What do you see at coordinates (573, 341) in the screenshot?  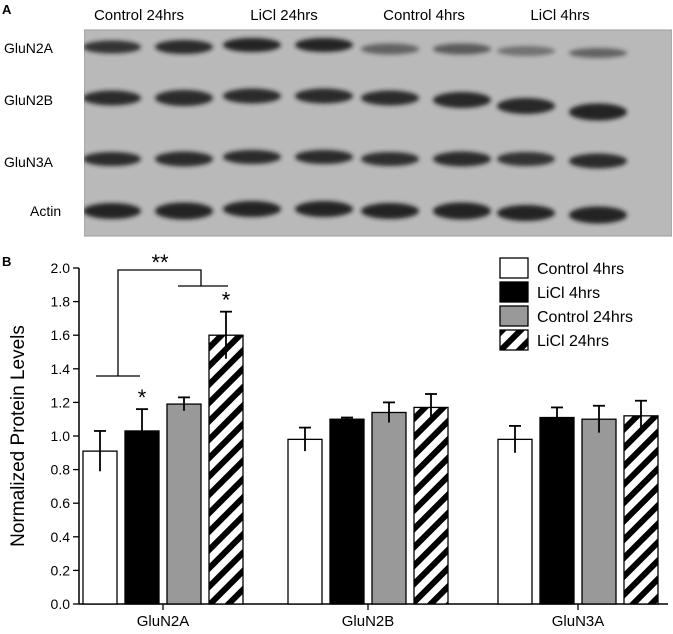 I see `legend-label: LiCl 24hrs` at bounding box center [573, 341].